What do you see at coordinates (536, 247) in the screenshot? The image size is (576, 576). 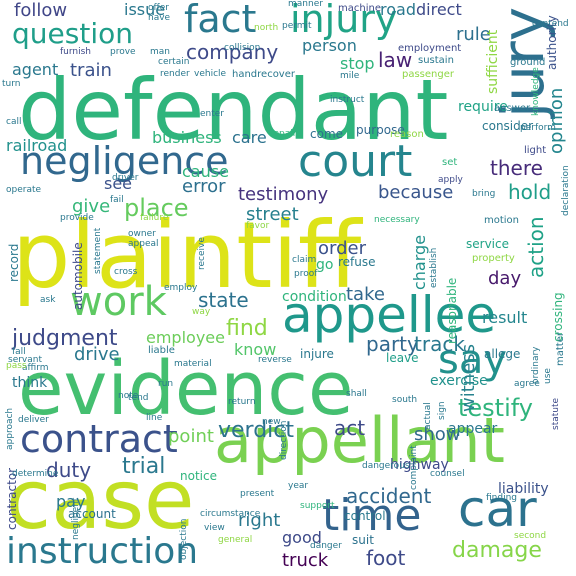 I see `word-action: action` at bounding box center [536, 247].